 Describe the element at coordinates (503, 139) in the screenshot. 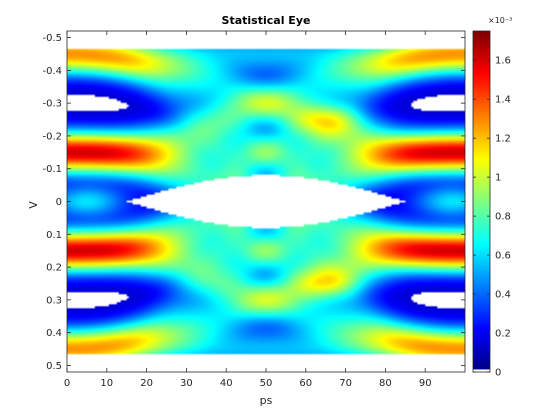

I see `colorbar-tick-label: 1.2` at that location.